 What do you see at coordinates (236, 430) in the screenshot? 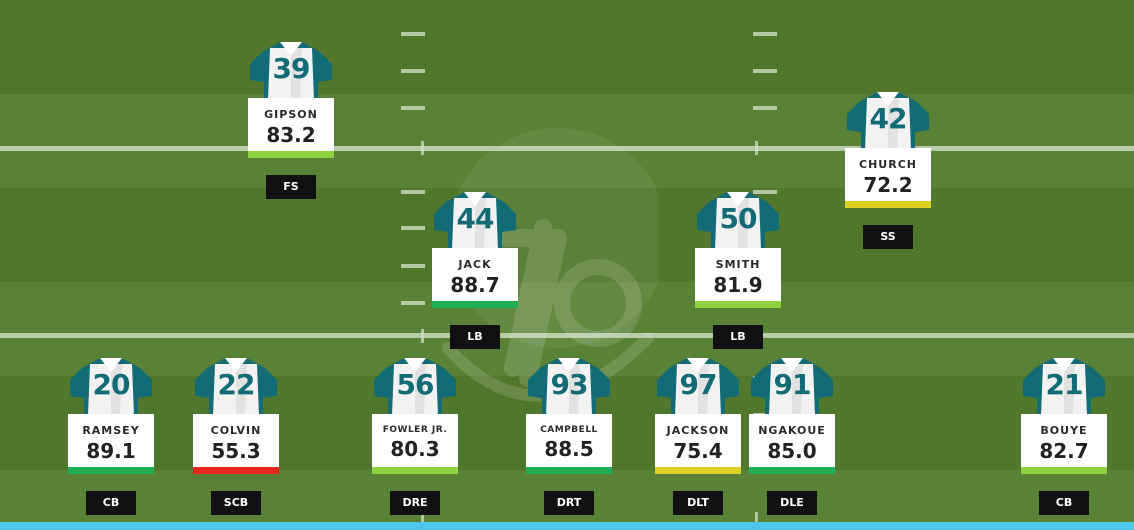
I see `player-name: COLVIN` at bounding box center [236, 430].